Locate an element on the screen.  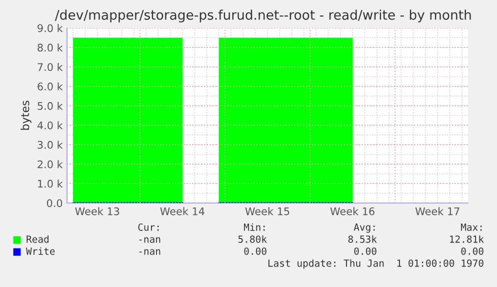
y-tick-label: 6.0 k is located at coordinates (50, 86).